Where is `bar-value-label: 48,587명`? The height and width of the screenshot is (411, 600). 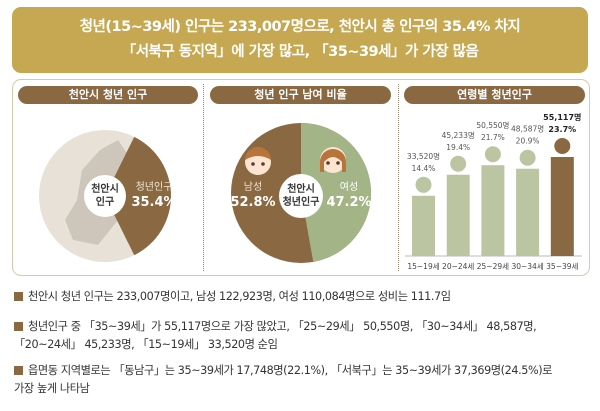
bar-value-label: 48,587명 is located at coordinates (527, 129).